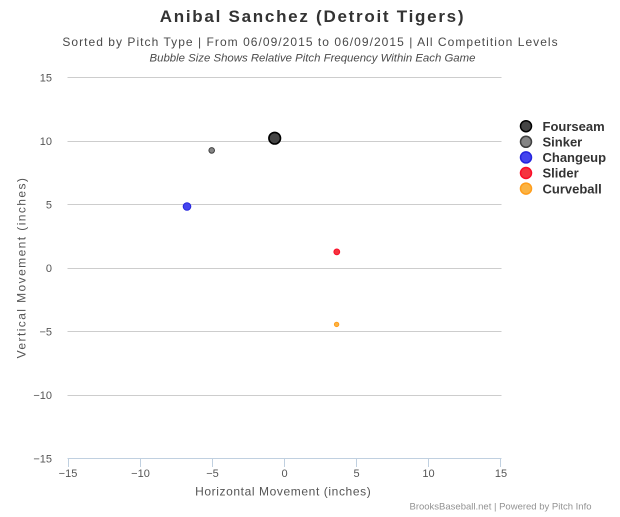 This screenshot has height=517, width=620. Describe the element at coordinates (572, 188) in the screenshot. I see `svg-text: Curveball` at that location.